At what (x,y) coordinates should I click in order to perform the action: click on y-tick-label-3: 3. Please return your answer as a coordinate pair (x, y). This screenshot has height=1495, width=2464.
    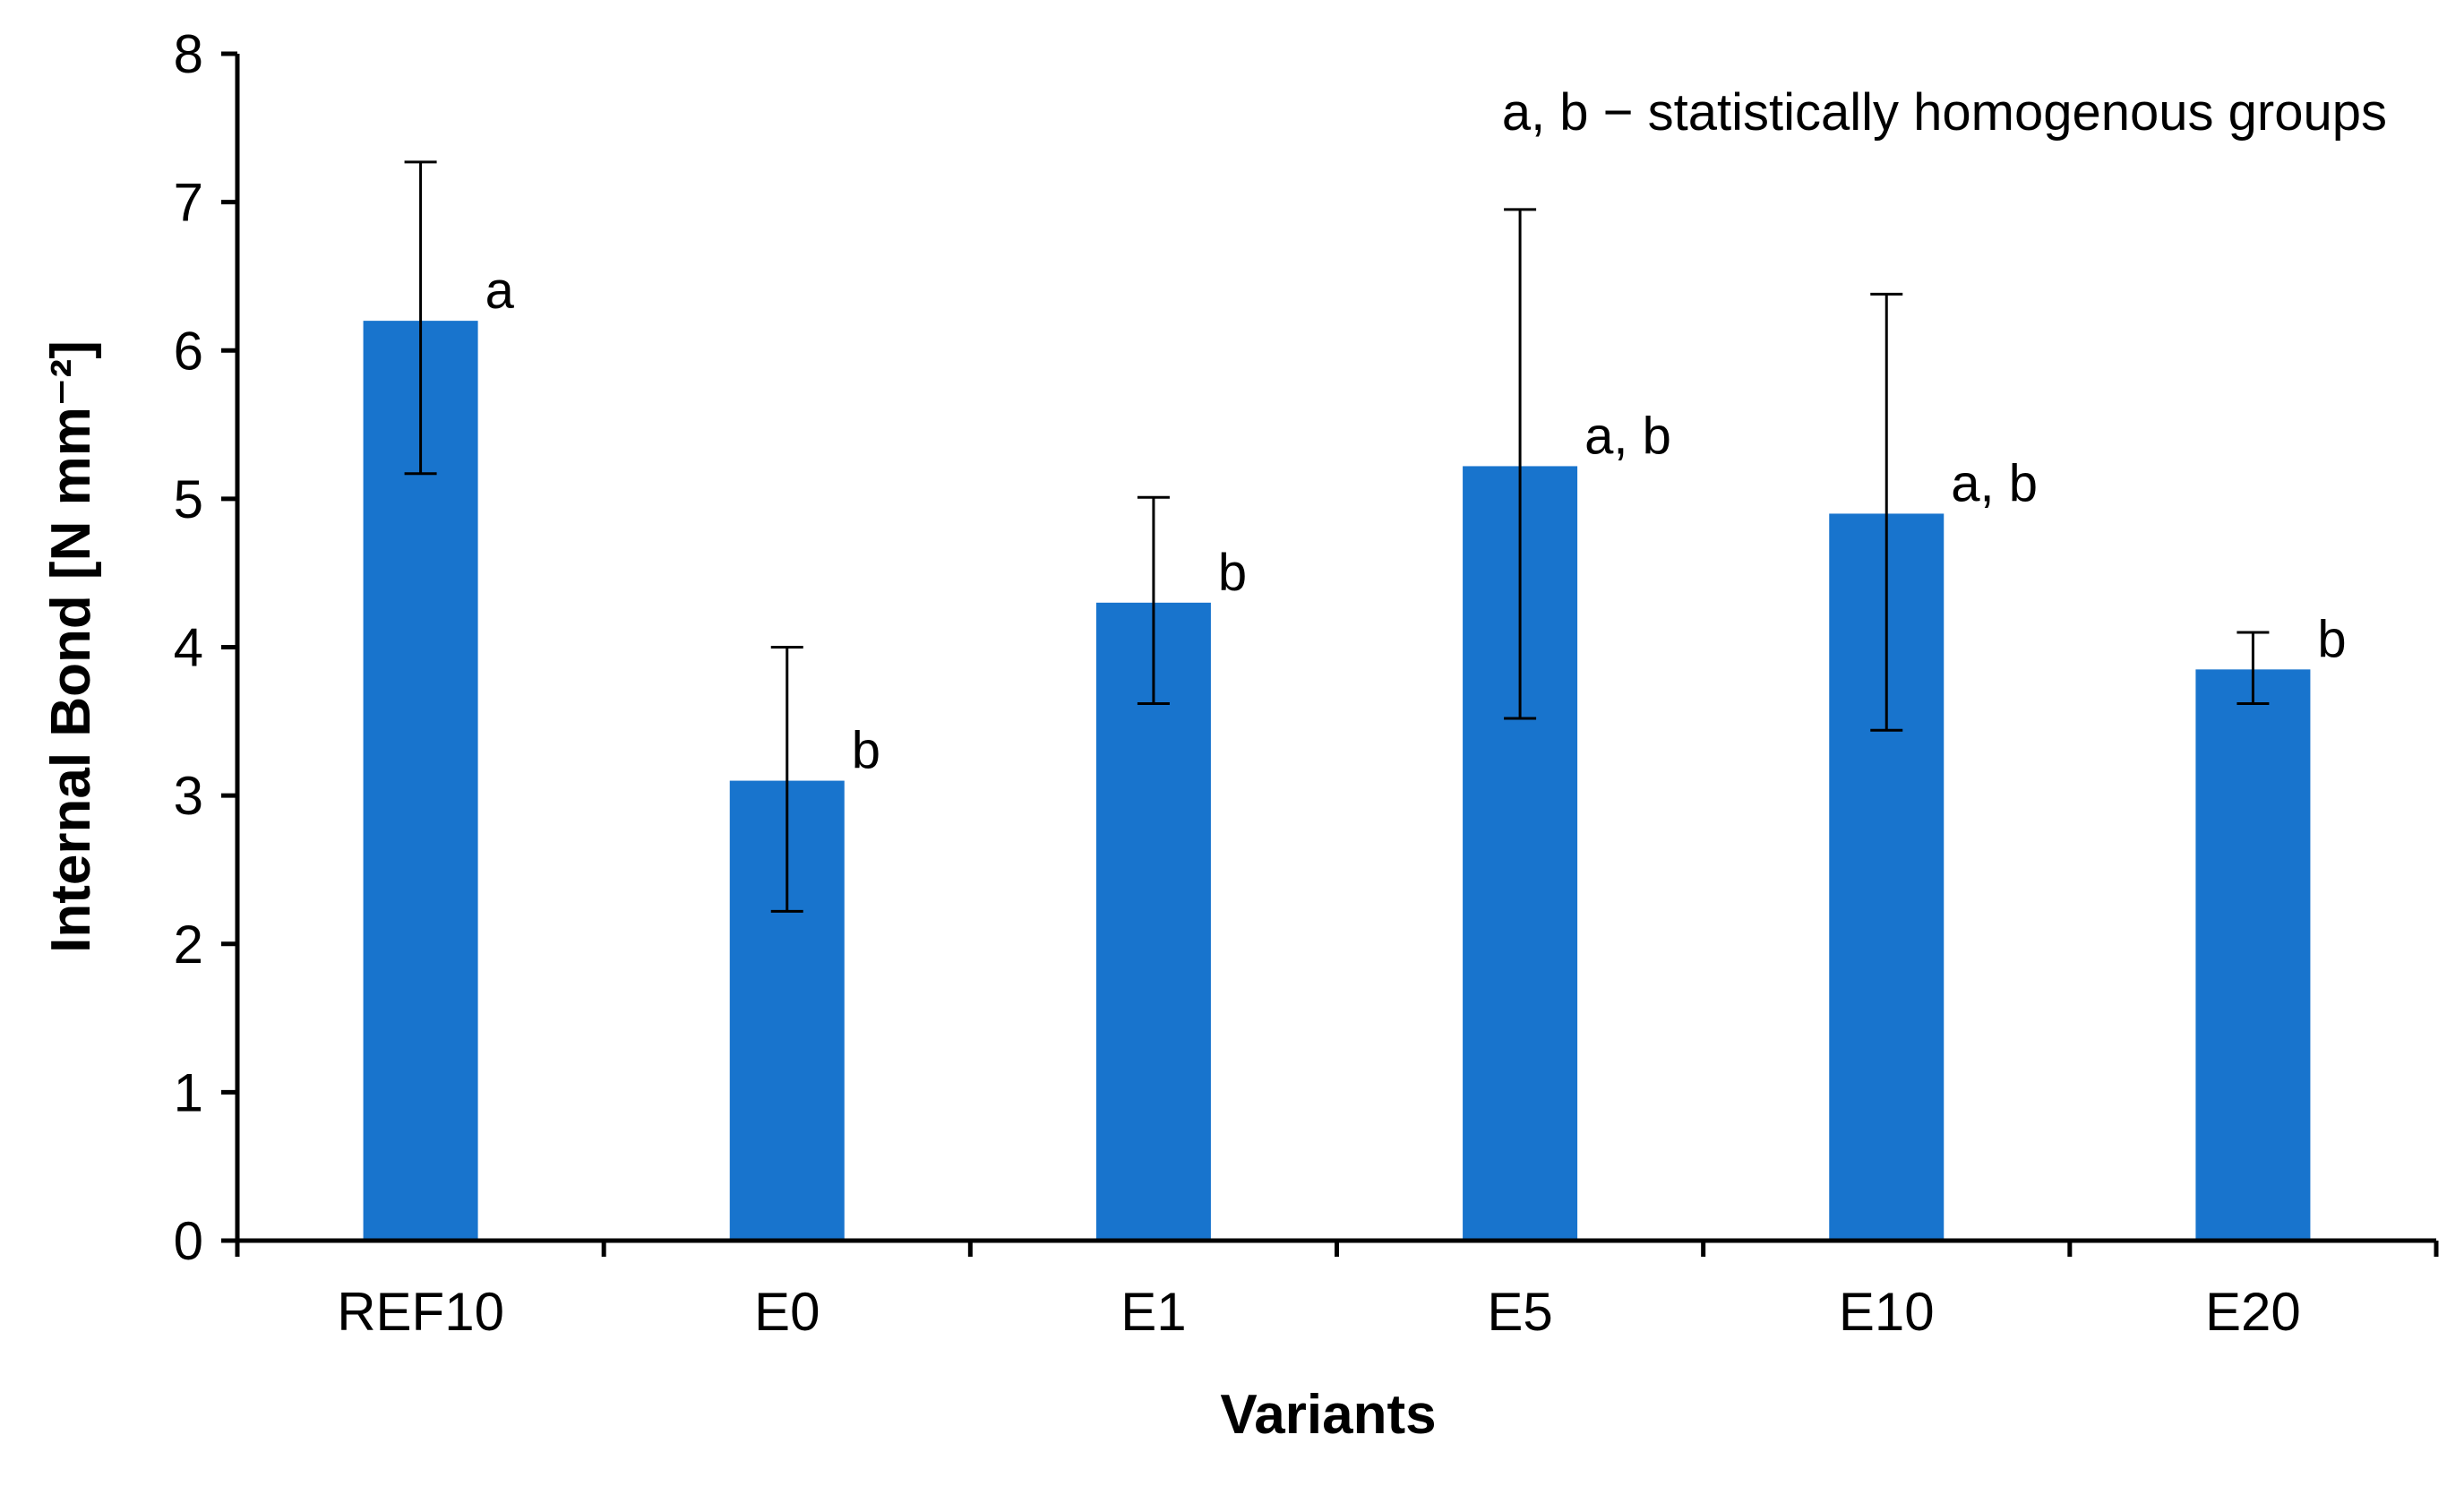
    Looking at the image, I should click on (188, 796).